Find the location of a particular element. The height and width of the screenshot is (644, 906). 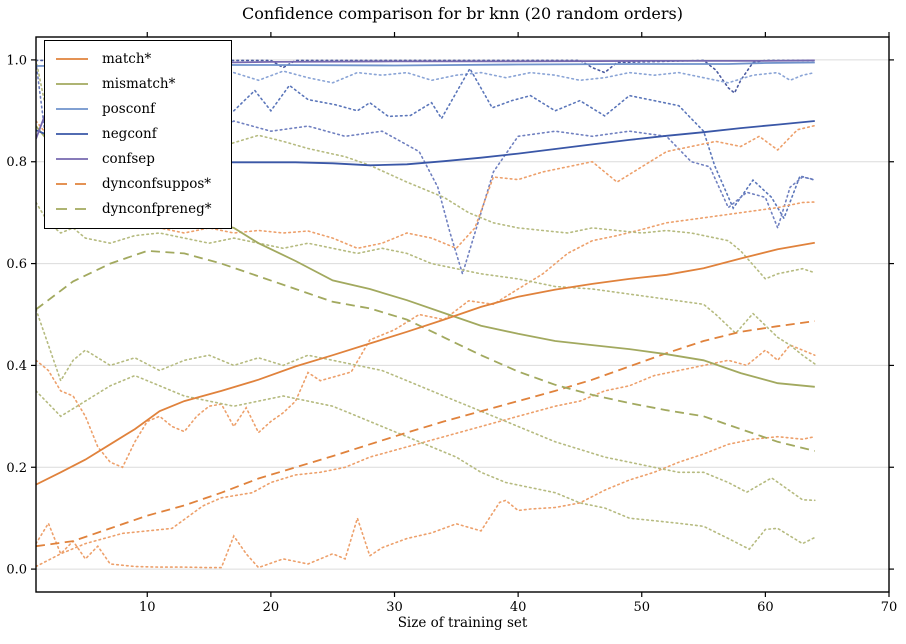

x-tick-label: 60 is located at coordinates (765, 607).